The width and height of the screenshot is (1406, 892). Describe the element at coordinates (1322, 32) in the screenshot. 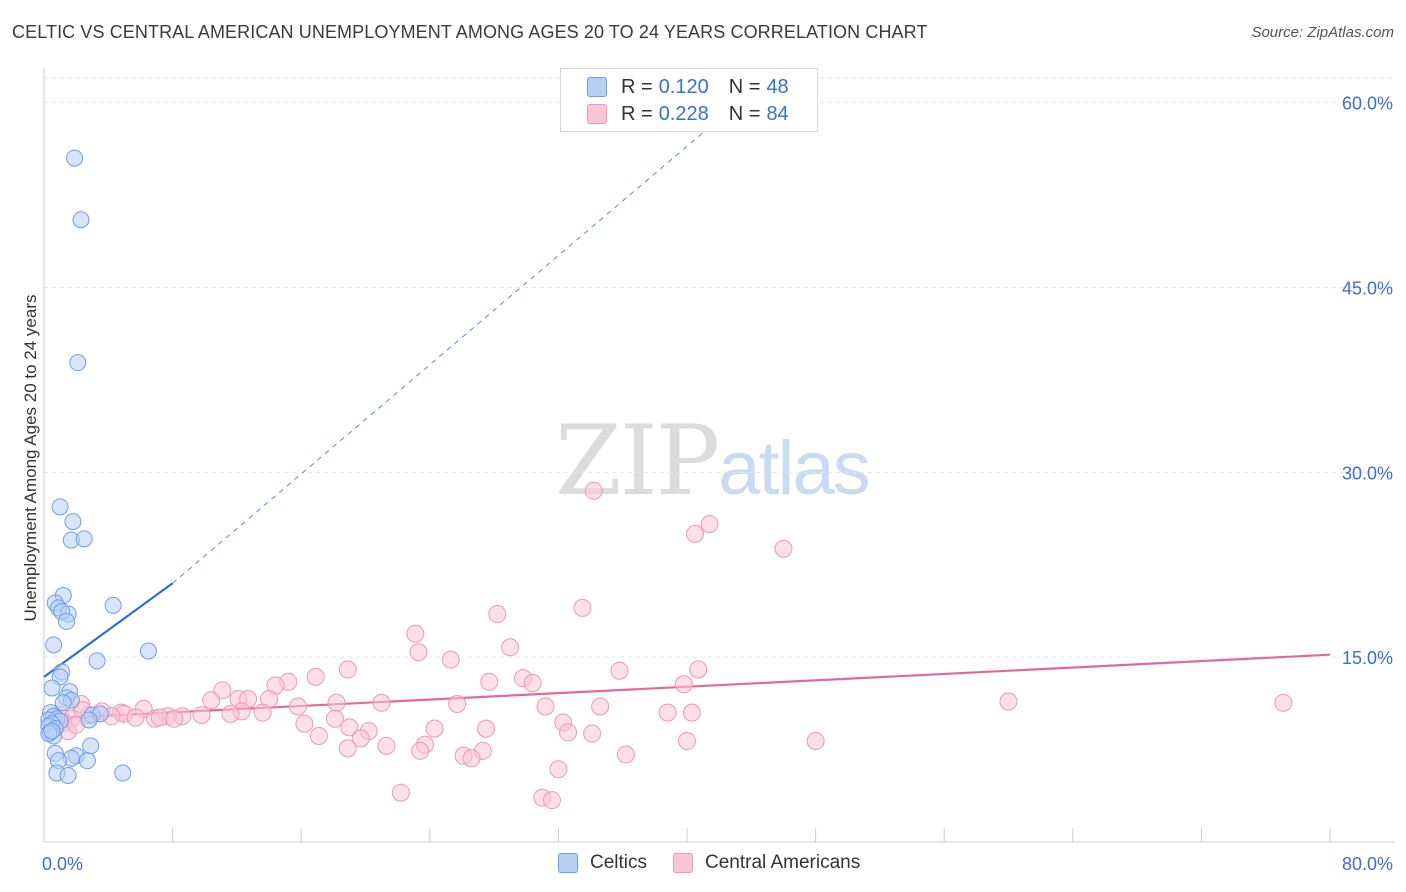

I see `source-credit: Source: ZipAtlas.com` at that location.